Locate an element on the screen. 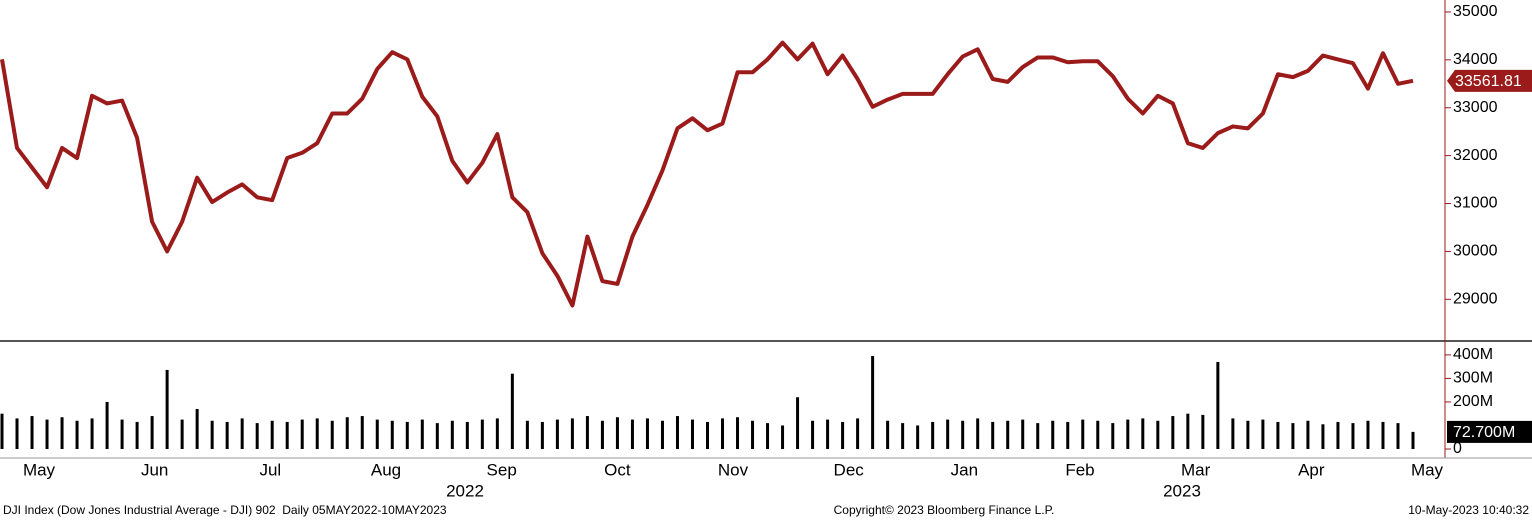  month-label: Feb is located at coordinates (1079, 469).